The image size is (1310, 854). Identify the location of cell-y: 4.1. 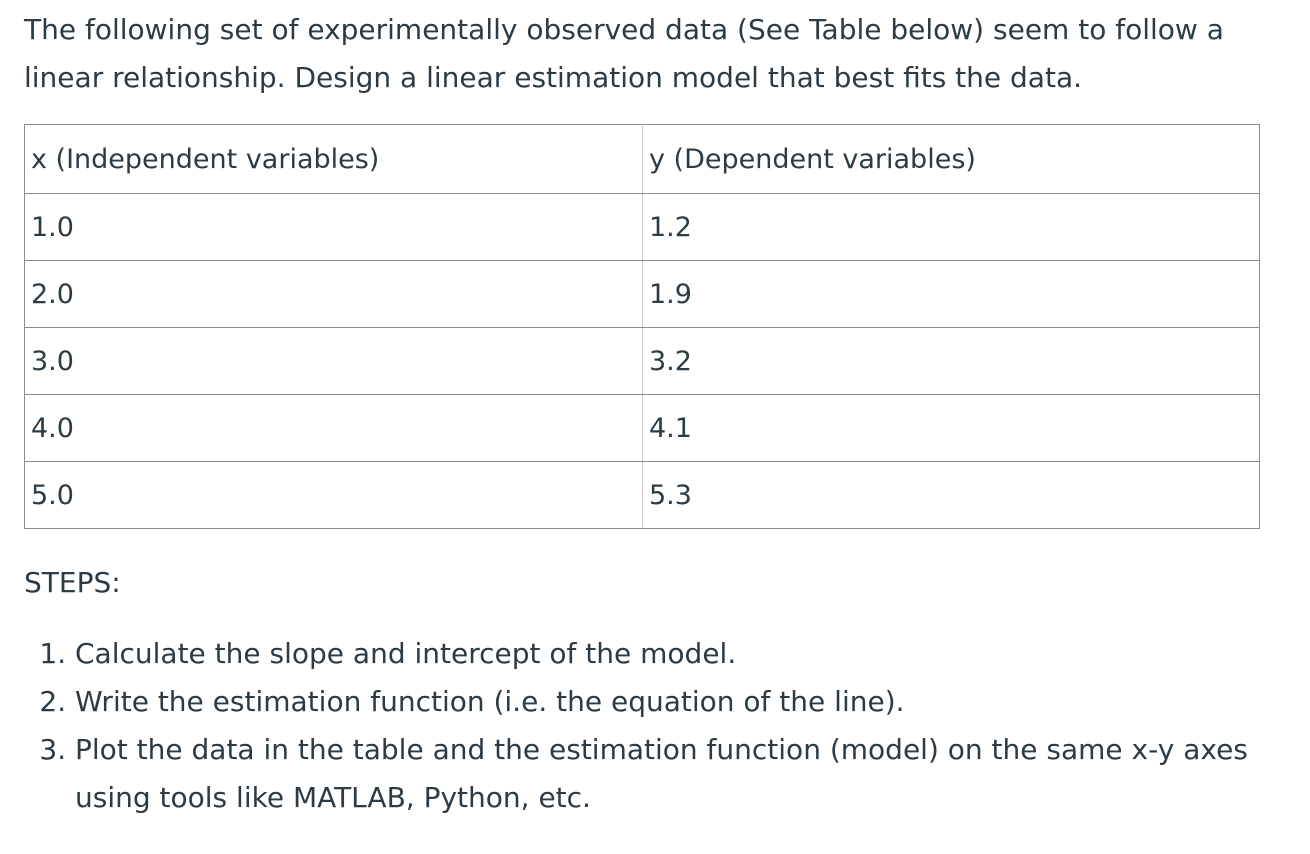
(951, 428).